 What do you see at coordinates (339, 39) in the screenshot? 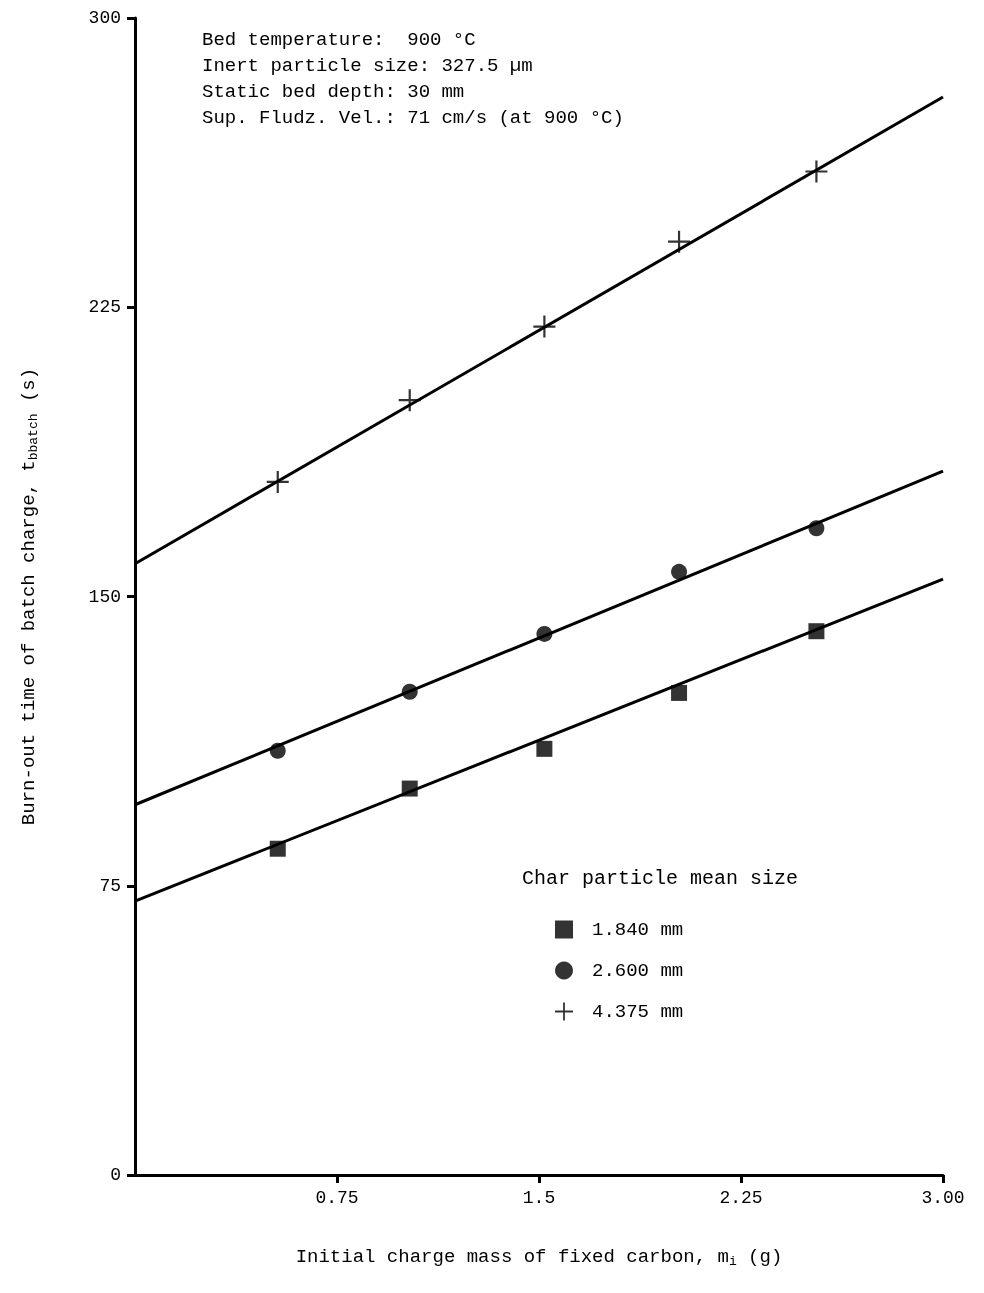
I see `annotation: Bed temperature: 900 °C` at bounding box center [339, 39].